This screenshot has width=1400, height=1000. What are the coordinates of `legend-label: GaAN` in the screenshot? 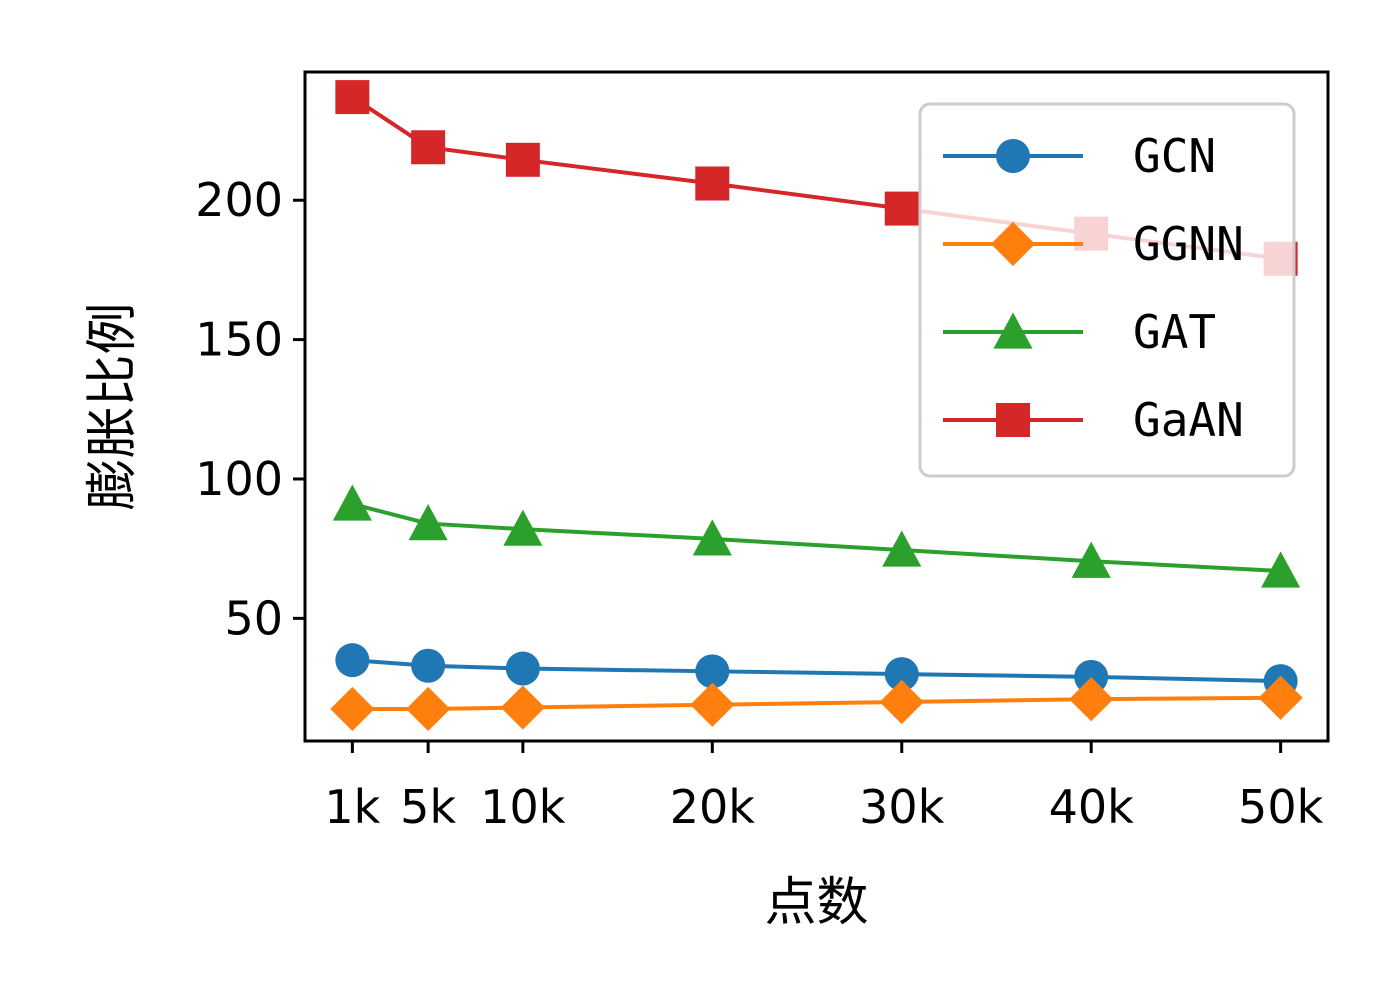 It's located at (1188, 420).